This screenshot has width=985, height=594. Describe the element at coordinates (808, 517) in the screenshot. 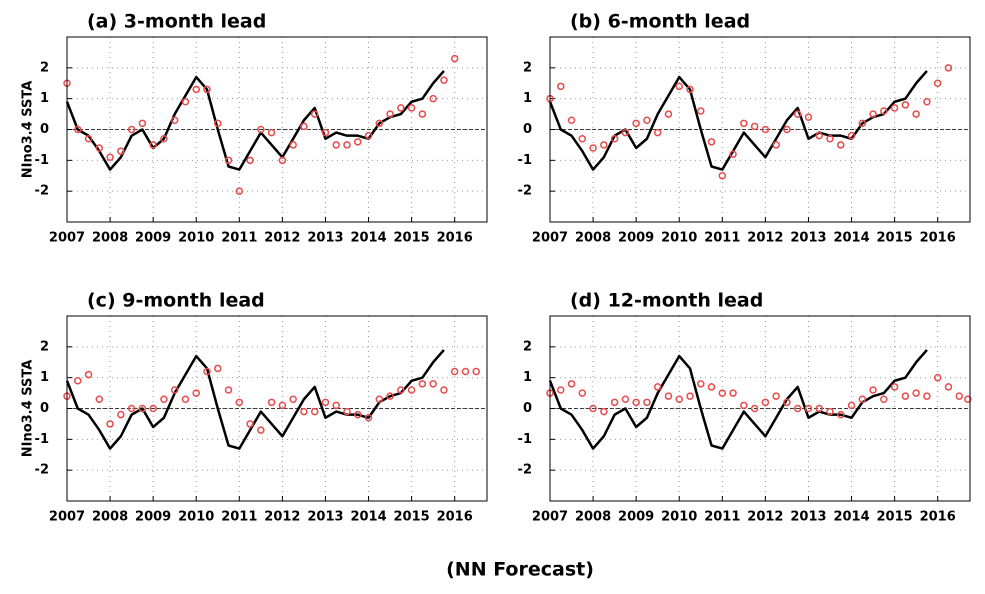

I see `x-tick-label: 2013` at that location.